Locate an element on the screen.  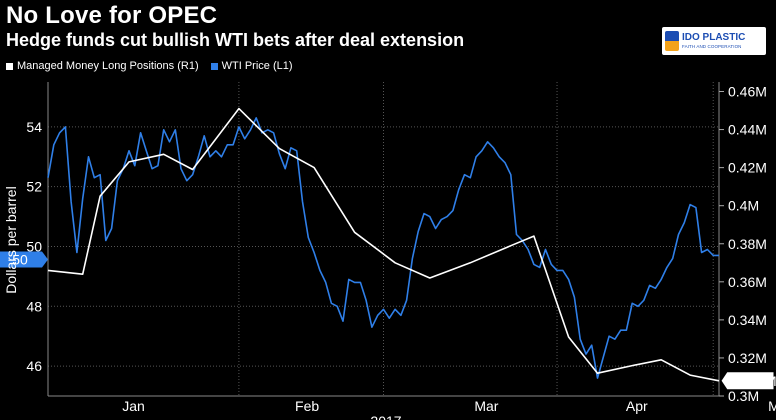
legend-swatch-white-icon is located at coordinates (9, 66).